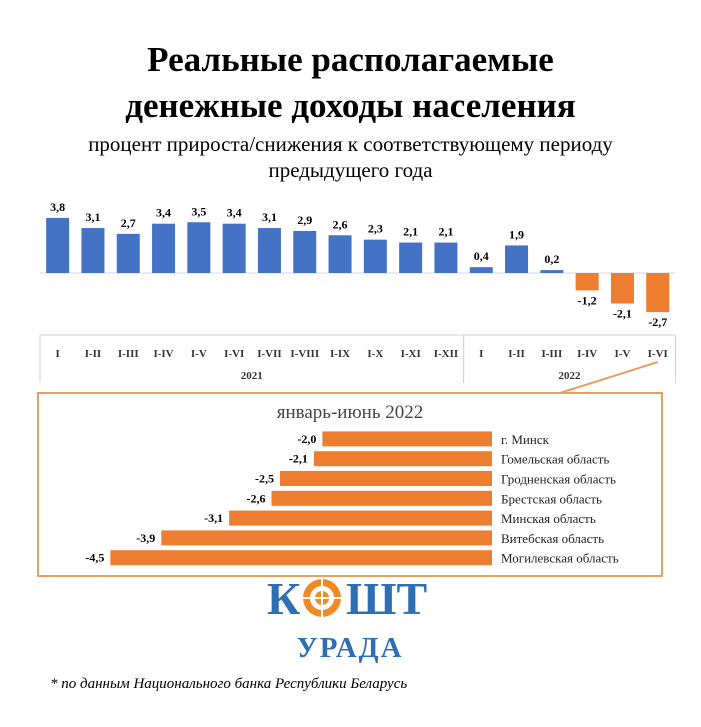 The image size is (701, 727). What do you see at coordinates (481, 256) in the screenshot?
I see `data-label: 0,4` at bounding box center [481, 256].